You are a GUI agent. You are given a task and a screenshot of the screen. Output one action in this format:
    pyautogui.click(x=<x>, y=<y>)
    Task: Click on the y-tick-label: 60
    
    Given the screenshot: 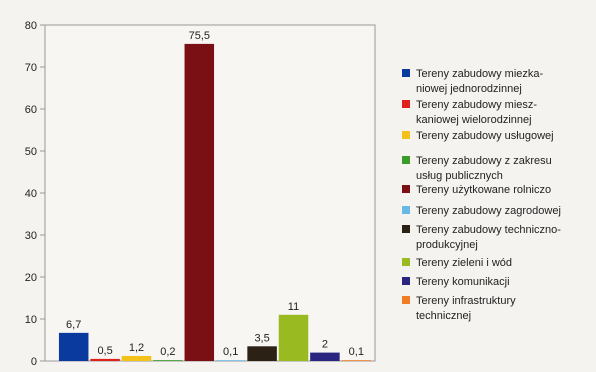 What is the action you would take?
    pyautogui.click(x=31, y=110)
    